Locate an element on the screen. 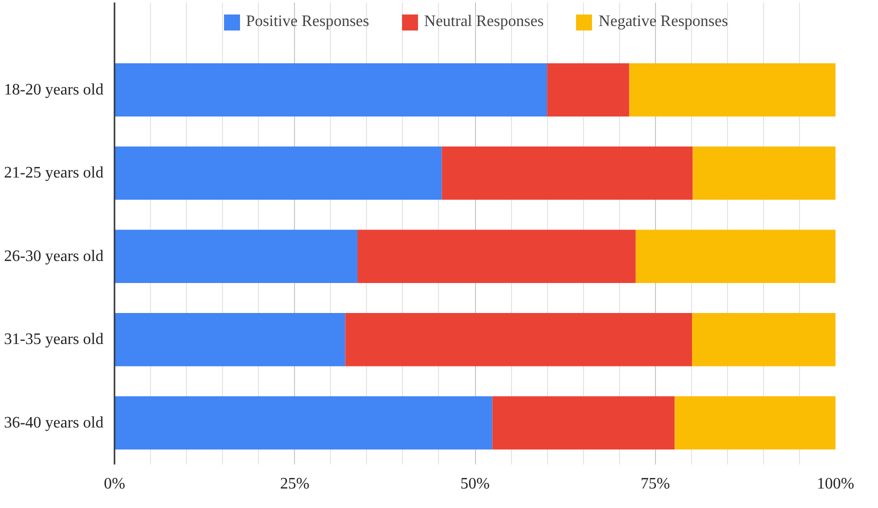 This screenshot has height=508, width=878. legend-label: Neutral Responses is located at coordinates (484, 22).